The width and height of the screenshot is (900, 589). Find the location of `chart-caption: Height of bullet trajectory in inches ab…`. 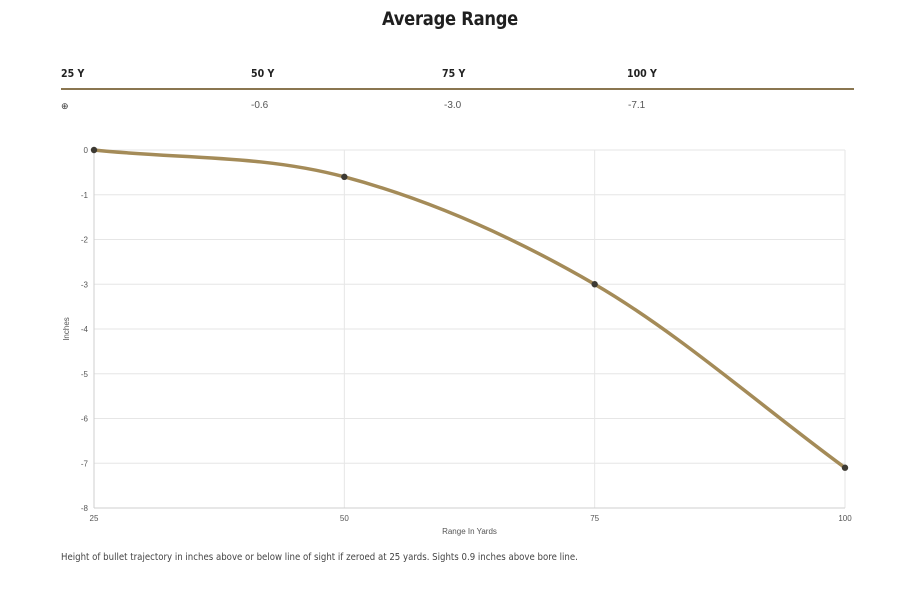

chart-caption: Height of bullet trajectory in inches ab… is located at coordinates (319, 557).